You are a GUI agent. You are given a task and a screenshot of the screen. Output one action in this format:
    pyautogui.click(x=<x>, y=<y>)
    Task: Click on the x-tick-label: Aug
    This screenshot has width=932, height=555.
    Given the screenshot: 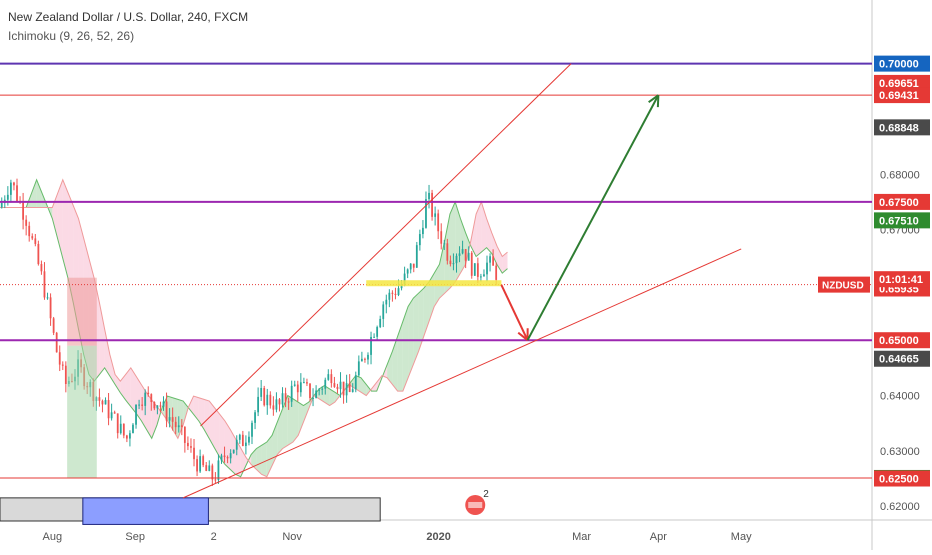 What is the action you would take?
    pyautogui.click(x=53, y=537)
    